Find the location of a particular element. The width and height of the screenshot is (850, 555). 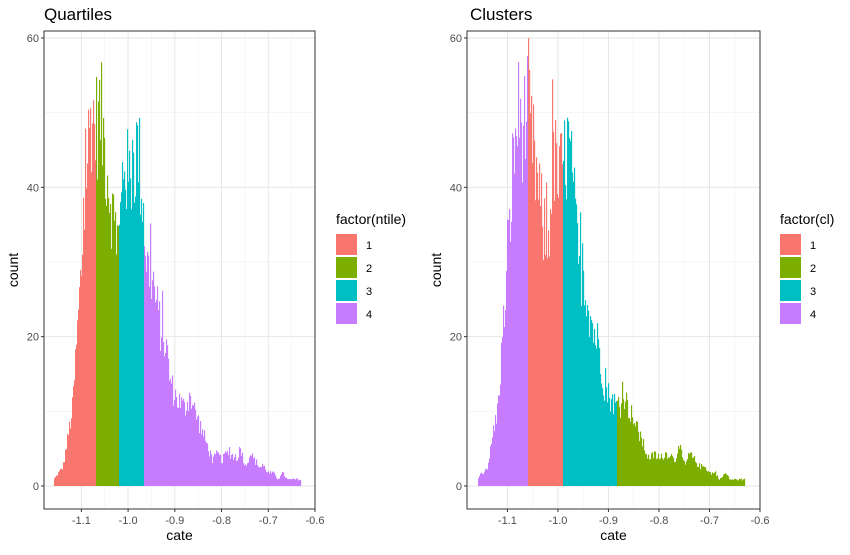

legend-label: 3 is located at coordinates (369, 292).